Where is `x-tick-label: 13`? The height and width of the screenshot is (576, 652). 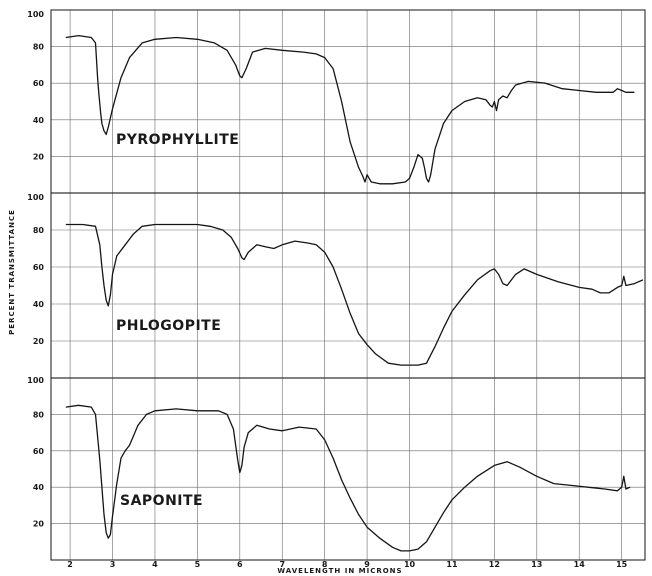
x-tick-label: 13 is located at coordinates (536, 564).